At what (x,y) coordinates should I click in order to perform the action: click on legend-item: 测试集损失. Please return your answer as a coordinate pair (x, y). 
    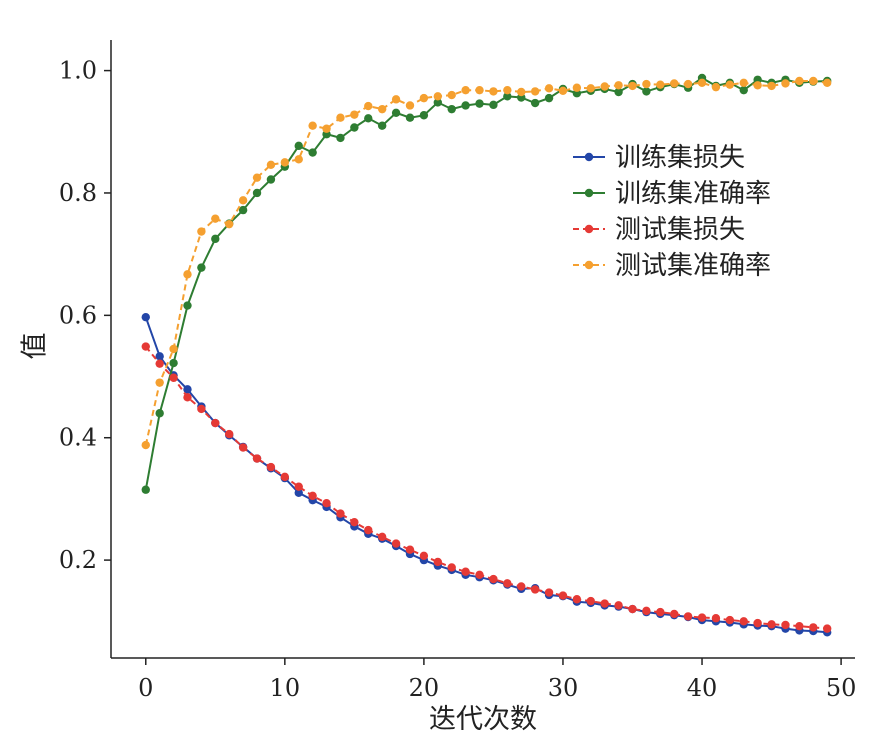
    Looking at the image, I should click on (659, 230).